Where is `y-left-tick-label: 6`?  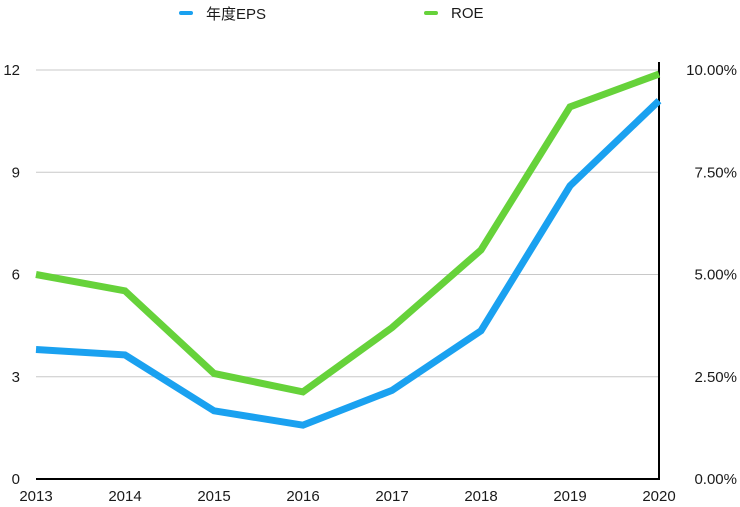
y-left-tick-label: 6 is located at coordinates (16, 275).